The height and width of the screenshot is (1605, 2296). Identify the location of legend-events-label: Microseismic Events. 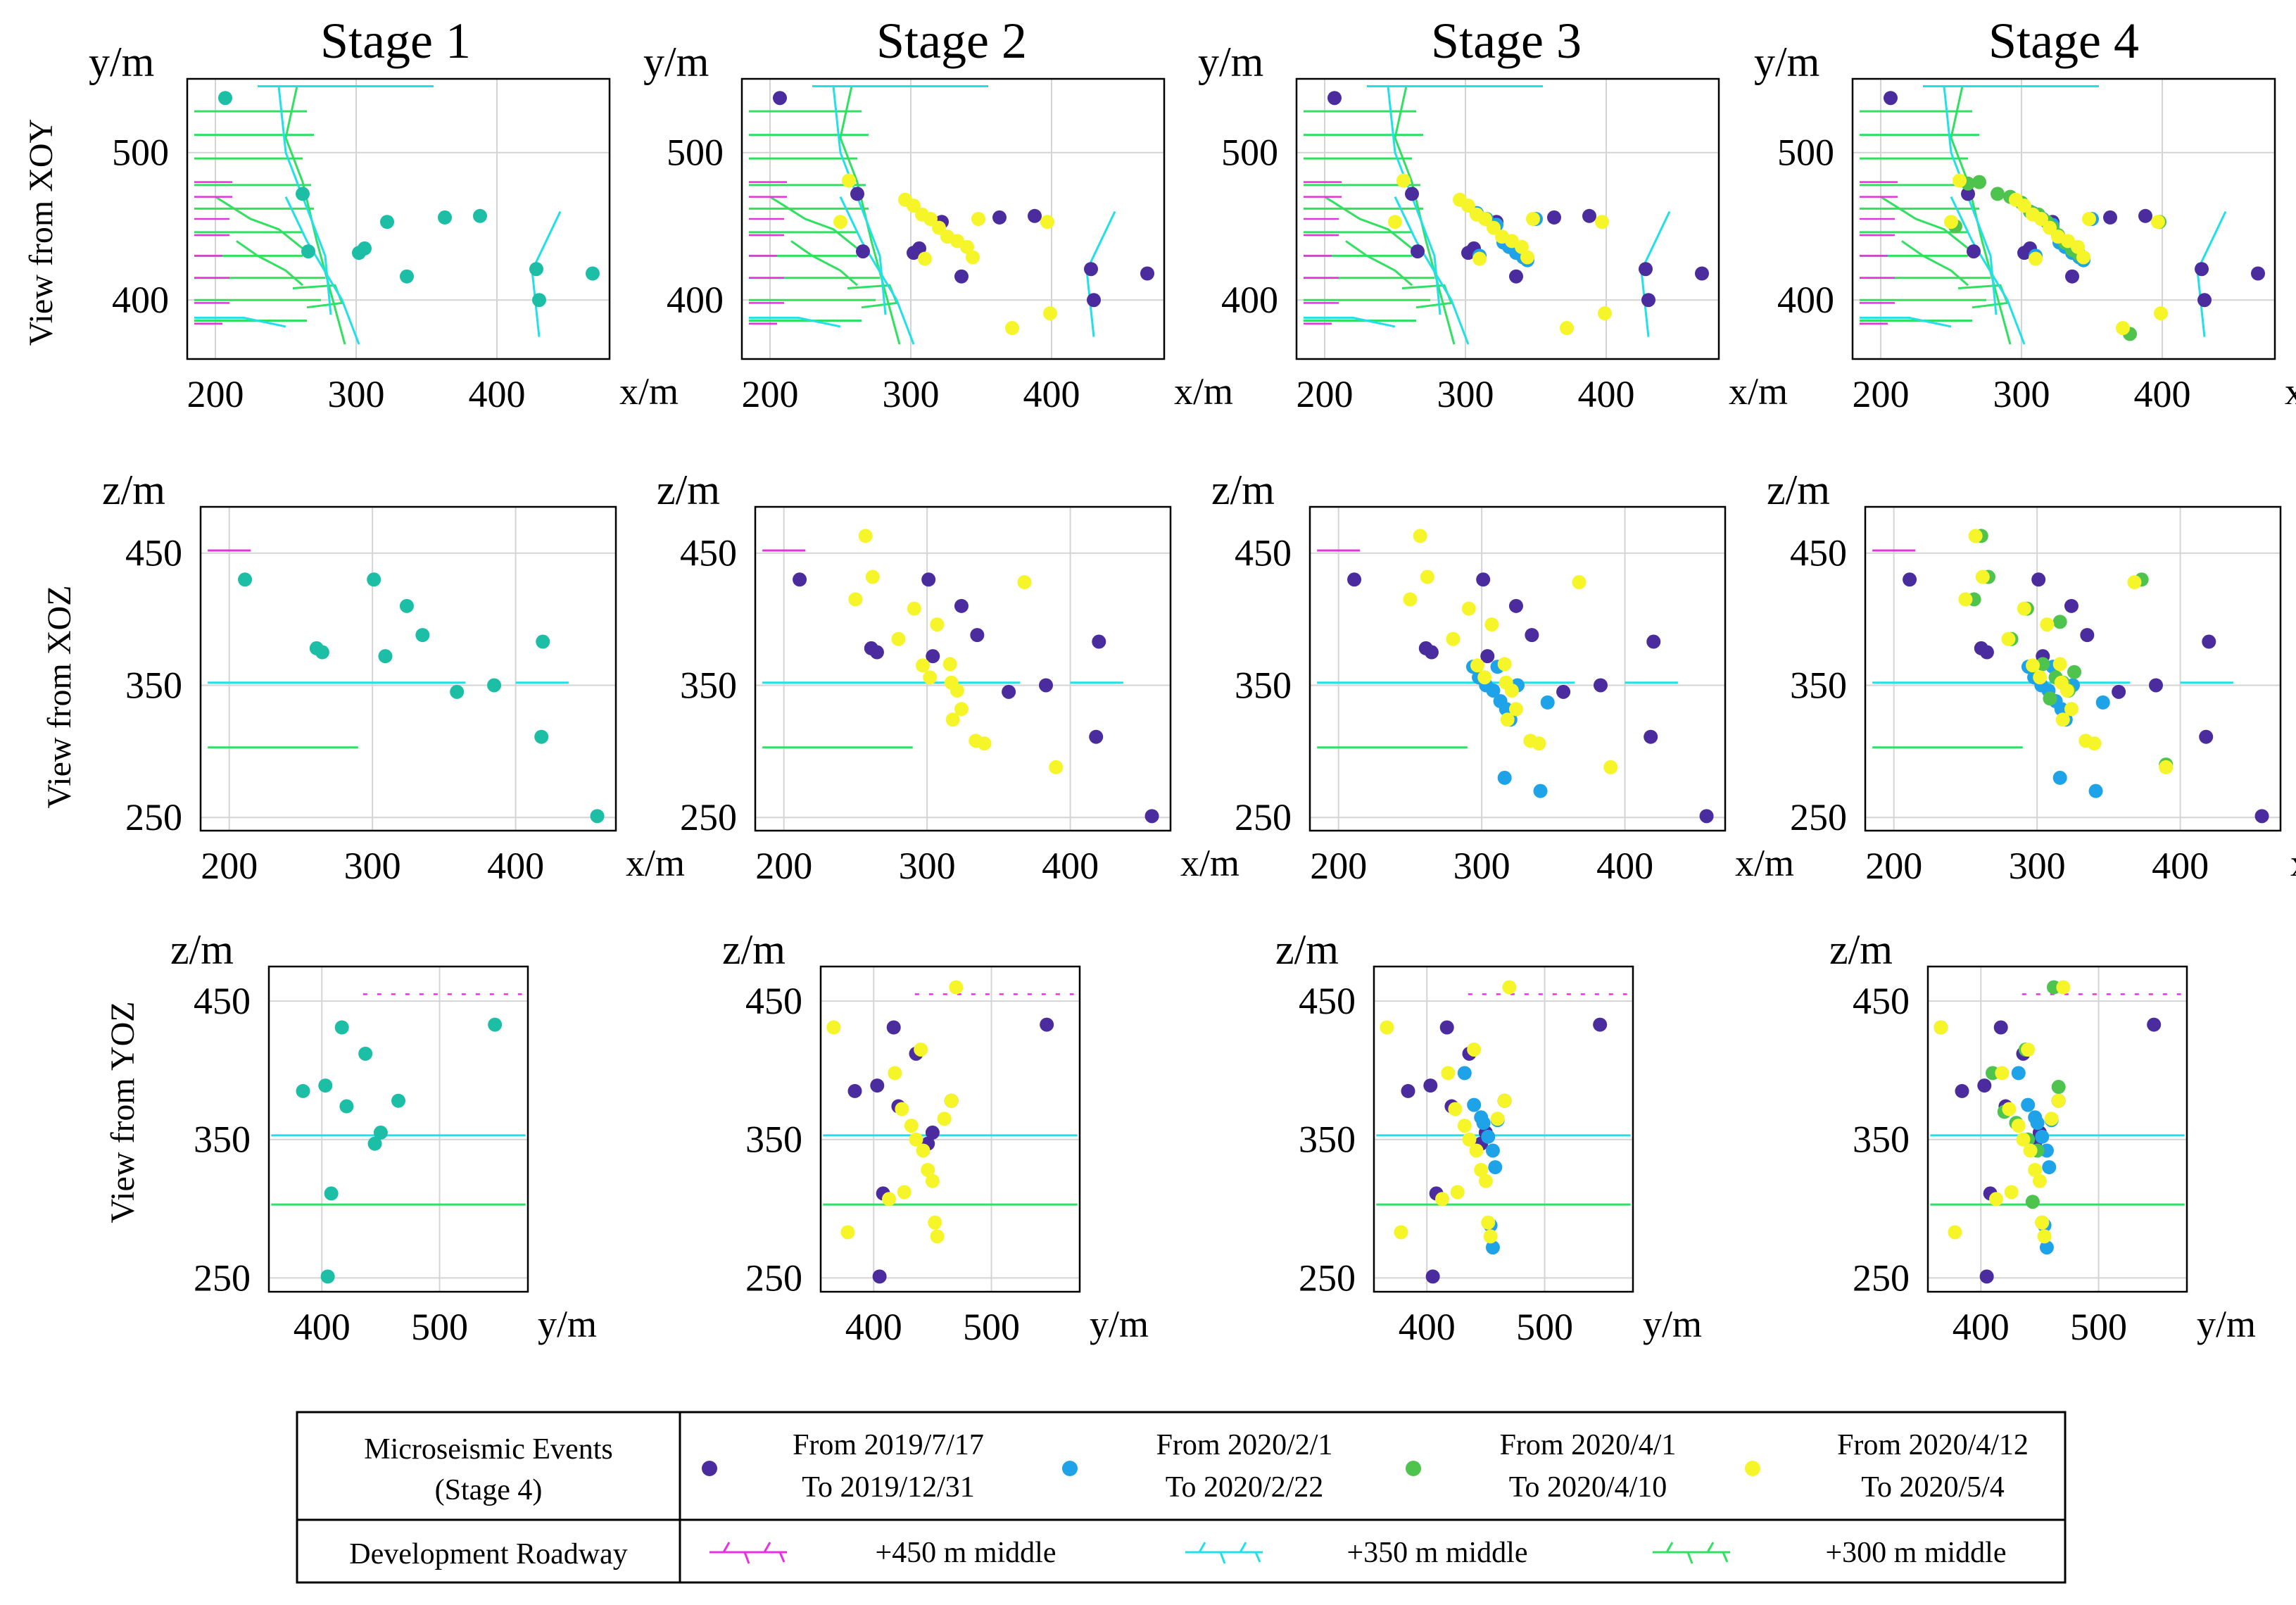
(488, 1449).